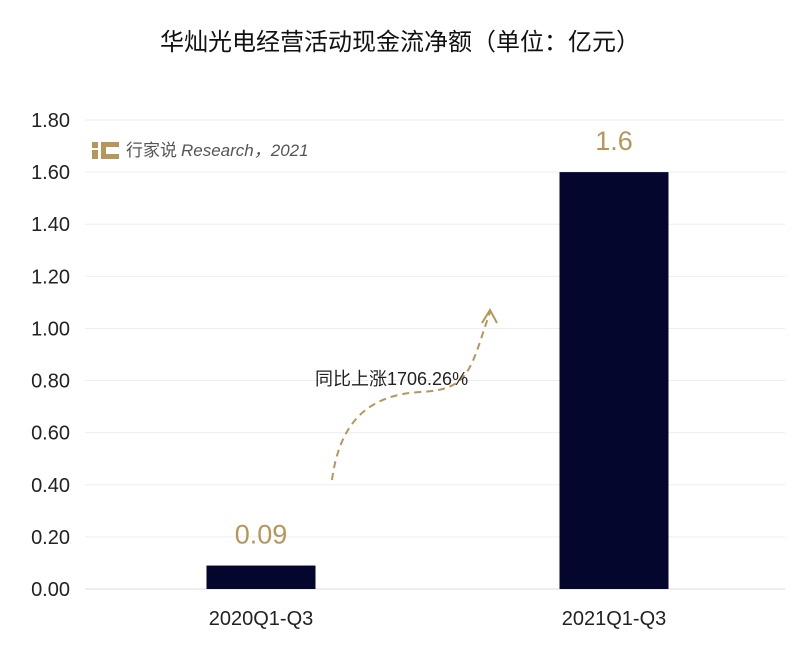 The width and height of the screenshot is (800, 670). What do you see at coordinates (50, 277) in the screenshot?
I see `y-tick-label: 1.20` at bounding box center [50, 277].